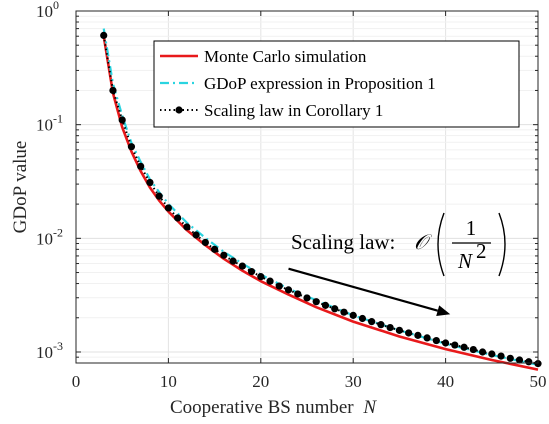 This screenshot has width=549, height=424. What do you see at coordinates (481, 251) in the screenshot?
I see `fraction-denominator-exp: 2` at bounding box center [481, 251].